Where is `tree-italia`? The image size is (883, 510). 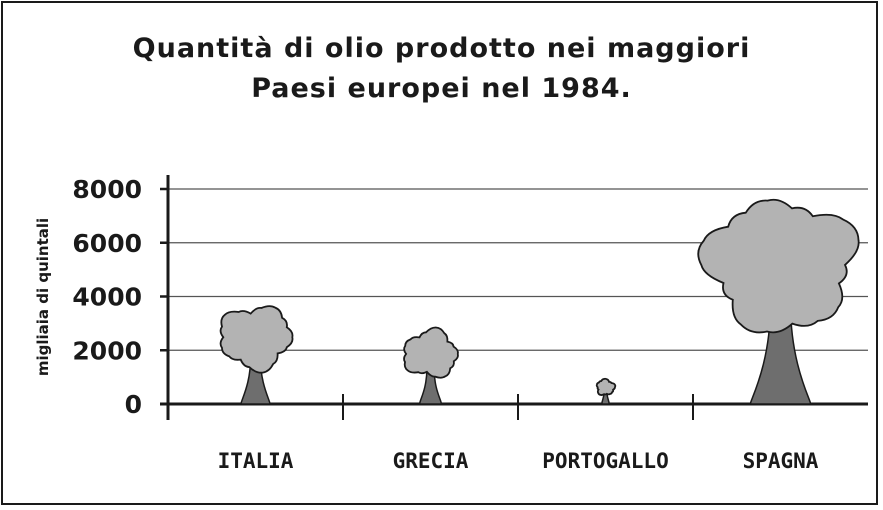 tree-italia is located at coordinates (256, 355).